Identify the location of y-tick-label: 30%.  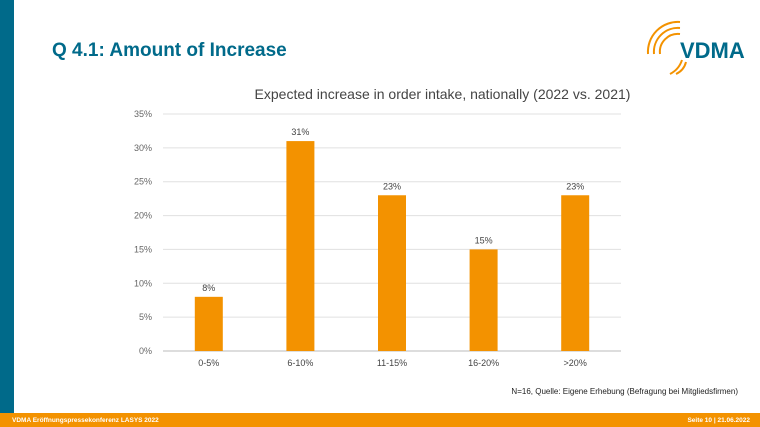
(143, 148).